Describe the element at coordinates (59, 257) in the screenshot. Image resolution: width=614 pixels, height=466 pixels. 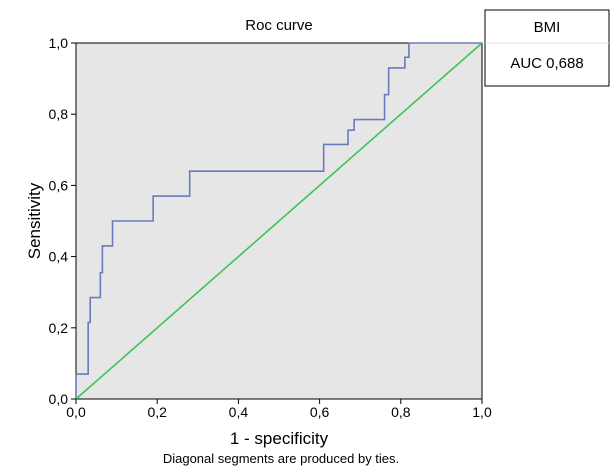
I see `y-tick-label: 0,4` at that location.